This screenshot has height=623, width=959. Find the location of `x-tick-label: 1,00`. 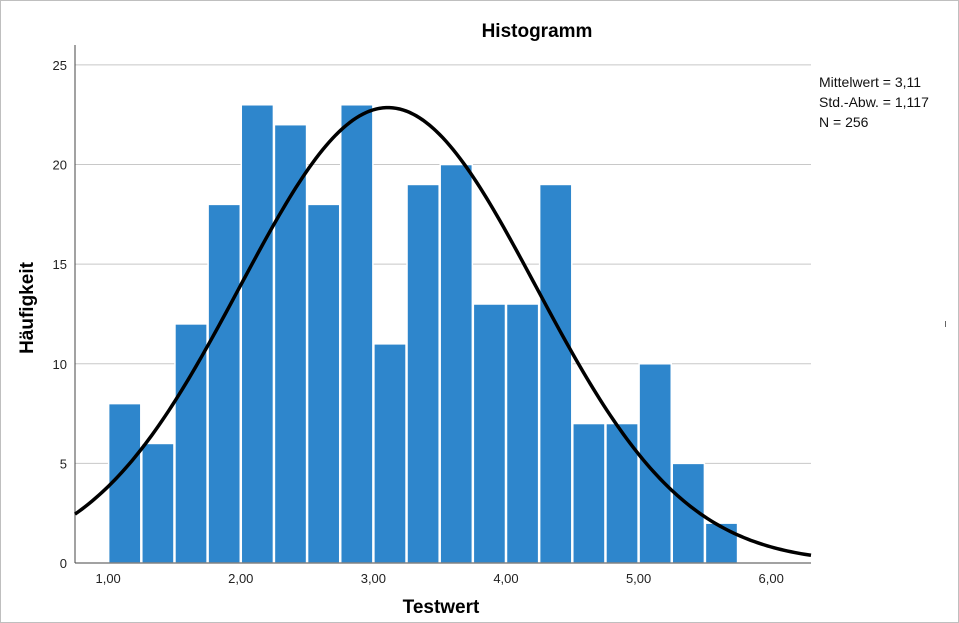

x-tick-label: 1,00 is located at coordinates (107, 578).